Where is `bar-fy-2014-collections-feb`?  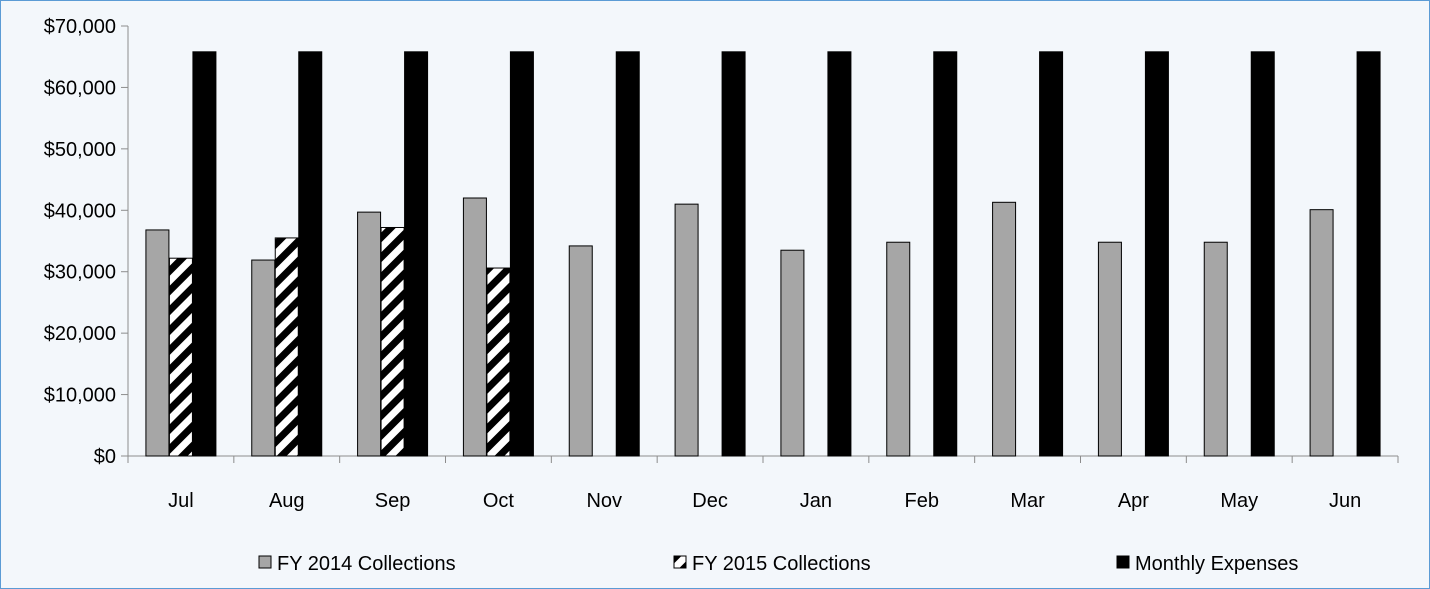
bar-fy-2014-collections-feb is located at coordinates (898, 349).